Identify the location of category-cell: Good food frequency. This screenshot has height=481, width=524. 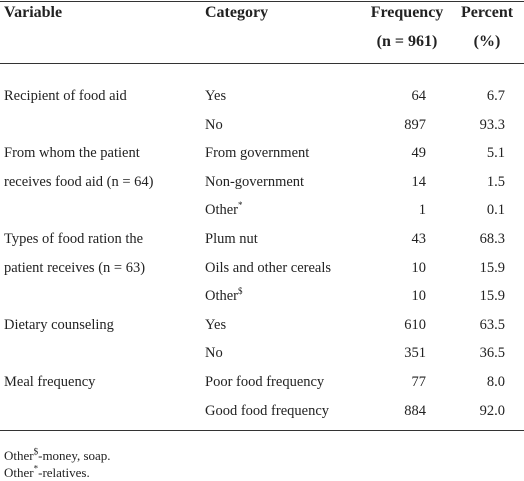
(267, 411).